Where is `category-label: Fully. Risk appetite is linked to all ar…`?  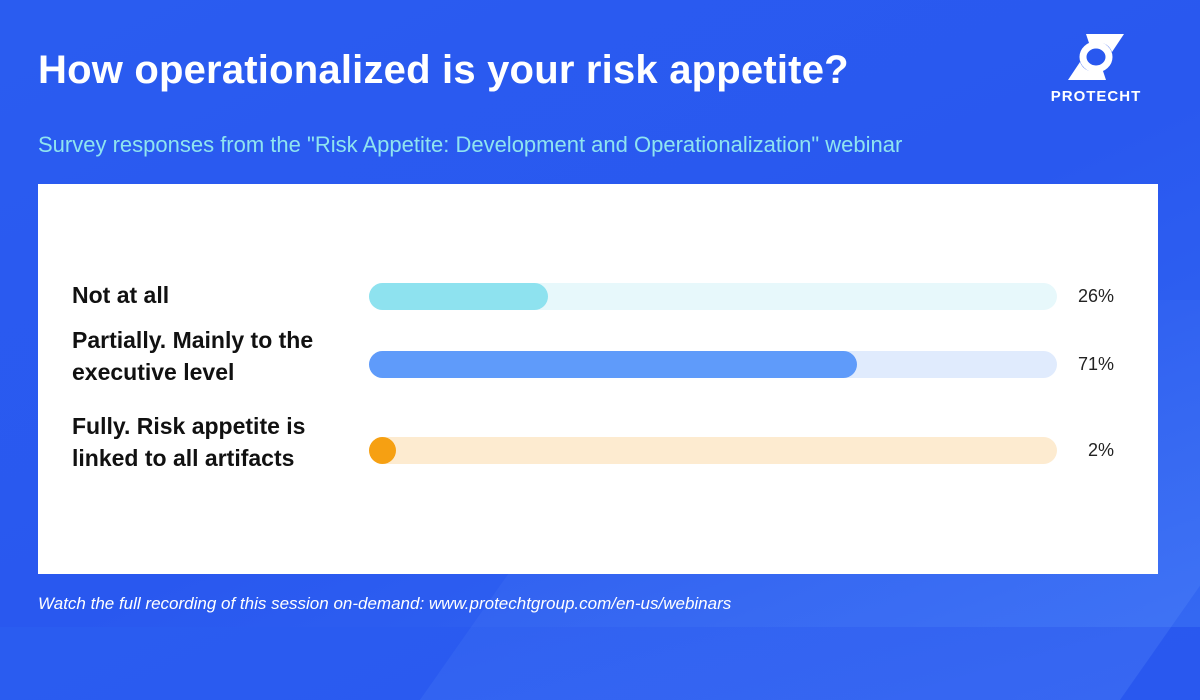 category-label: Fully. Risk appetite is linked to all ar… is located at coordinates (189, 442).